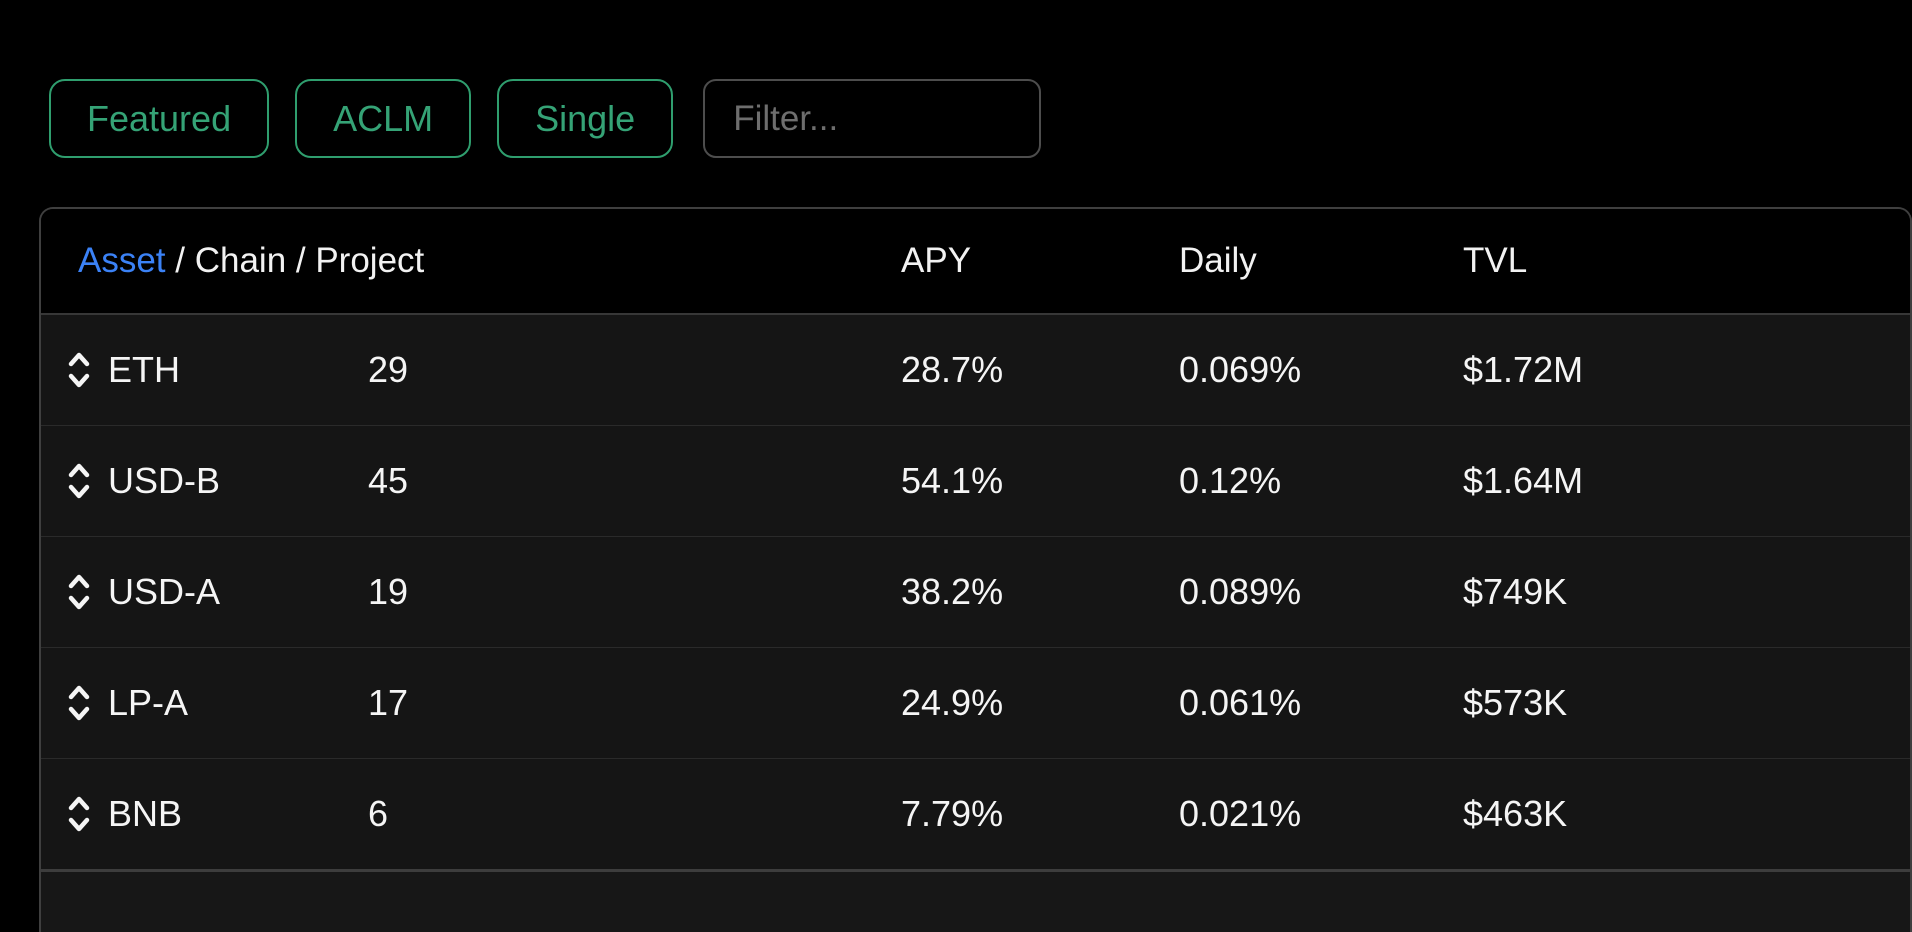 This screenshot has width=1912, height=932. I want to click on daily-column-header: Daily, so click(1218, 260).